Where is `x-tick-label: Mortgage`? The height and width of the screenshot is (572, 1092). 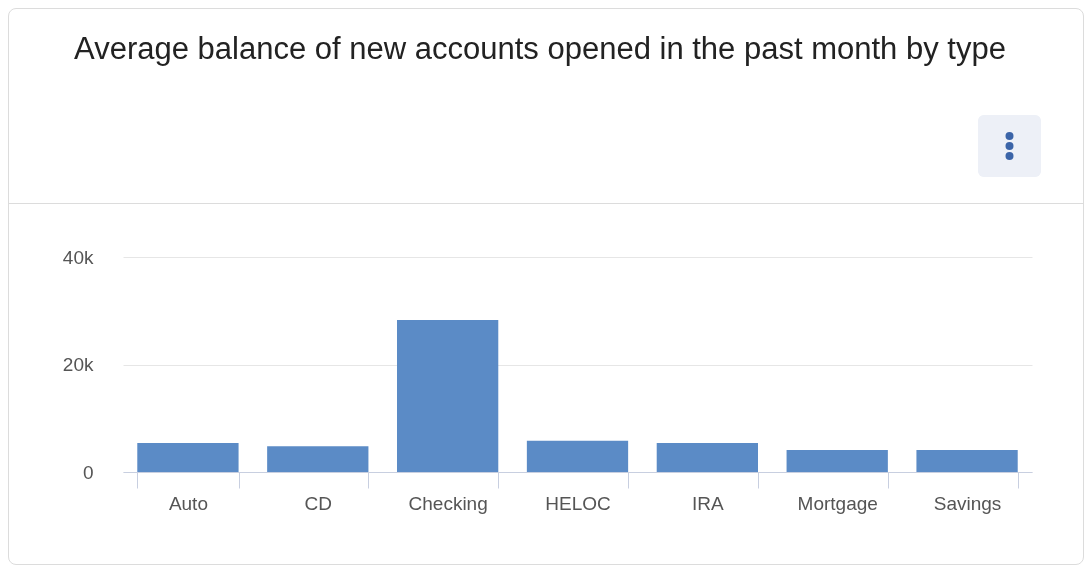
x-tick-label: Mortgage is located at coordinates (837, 503).